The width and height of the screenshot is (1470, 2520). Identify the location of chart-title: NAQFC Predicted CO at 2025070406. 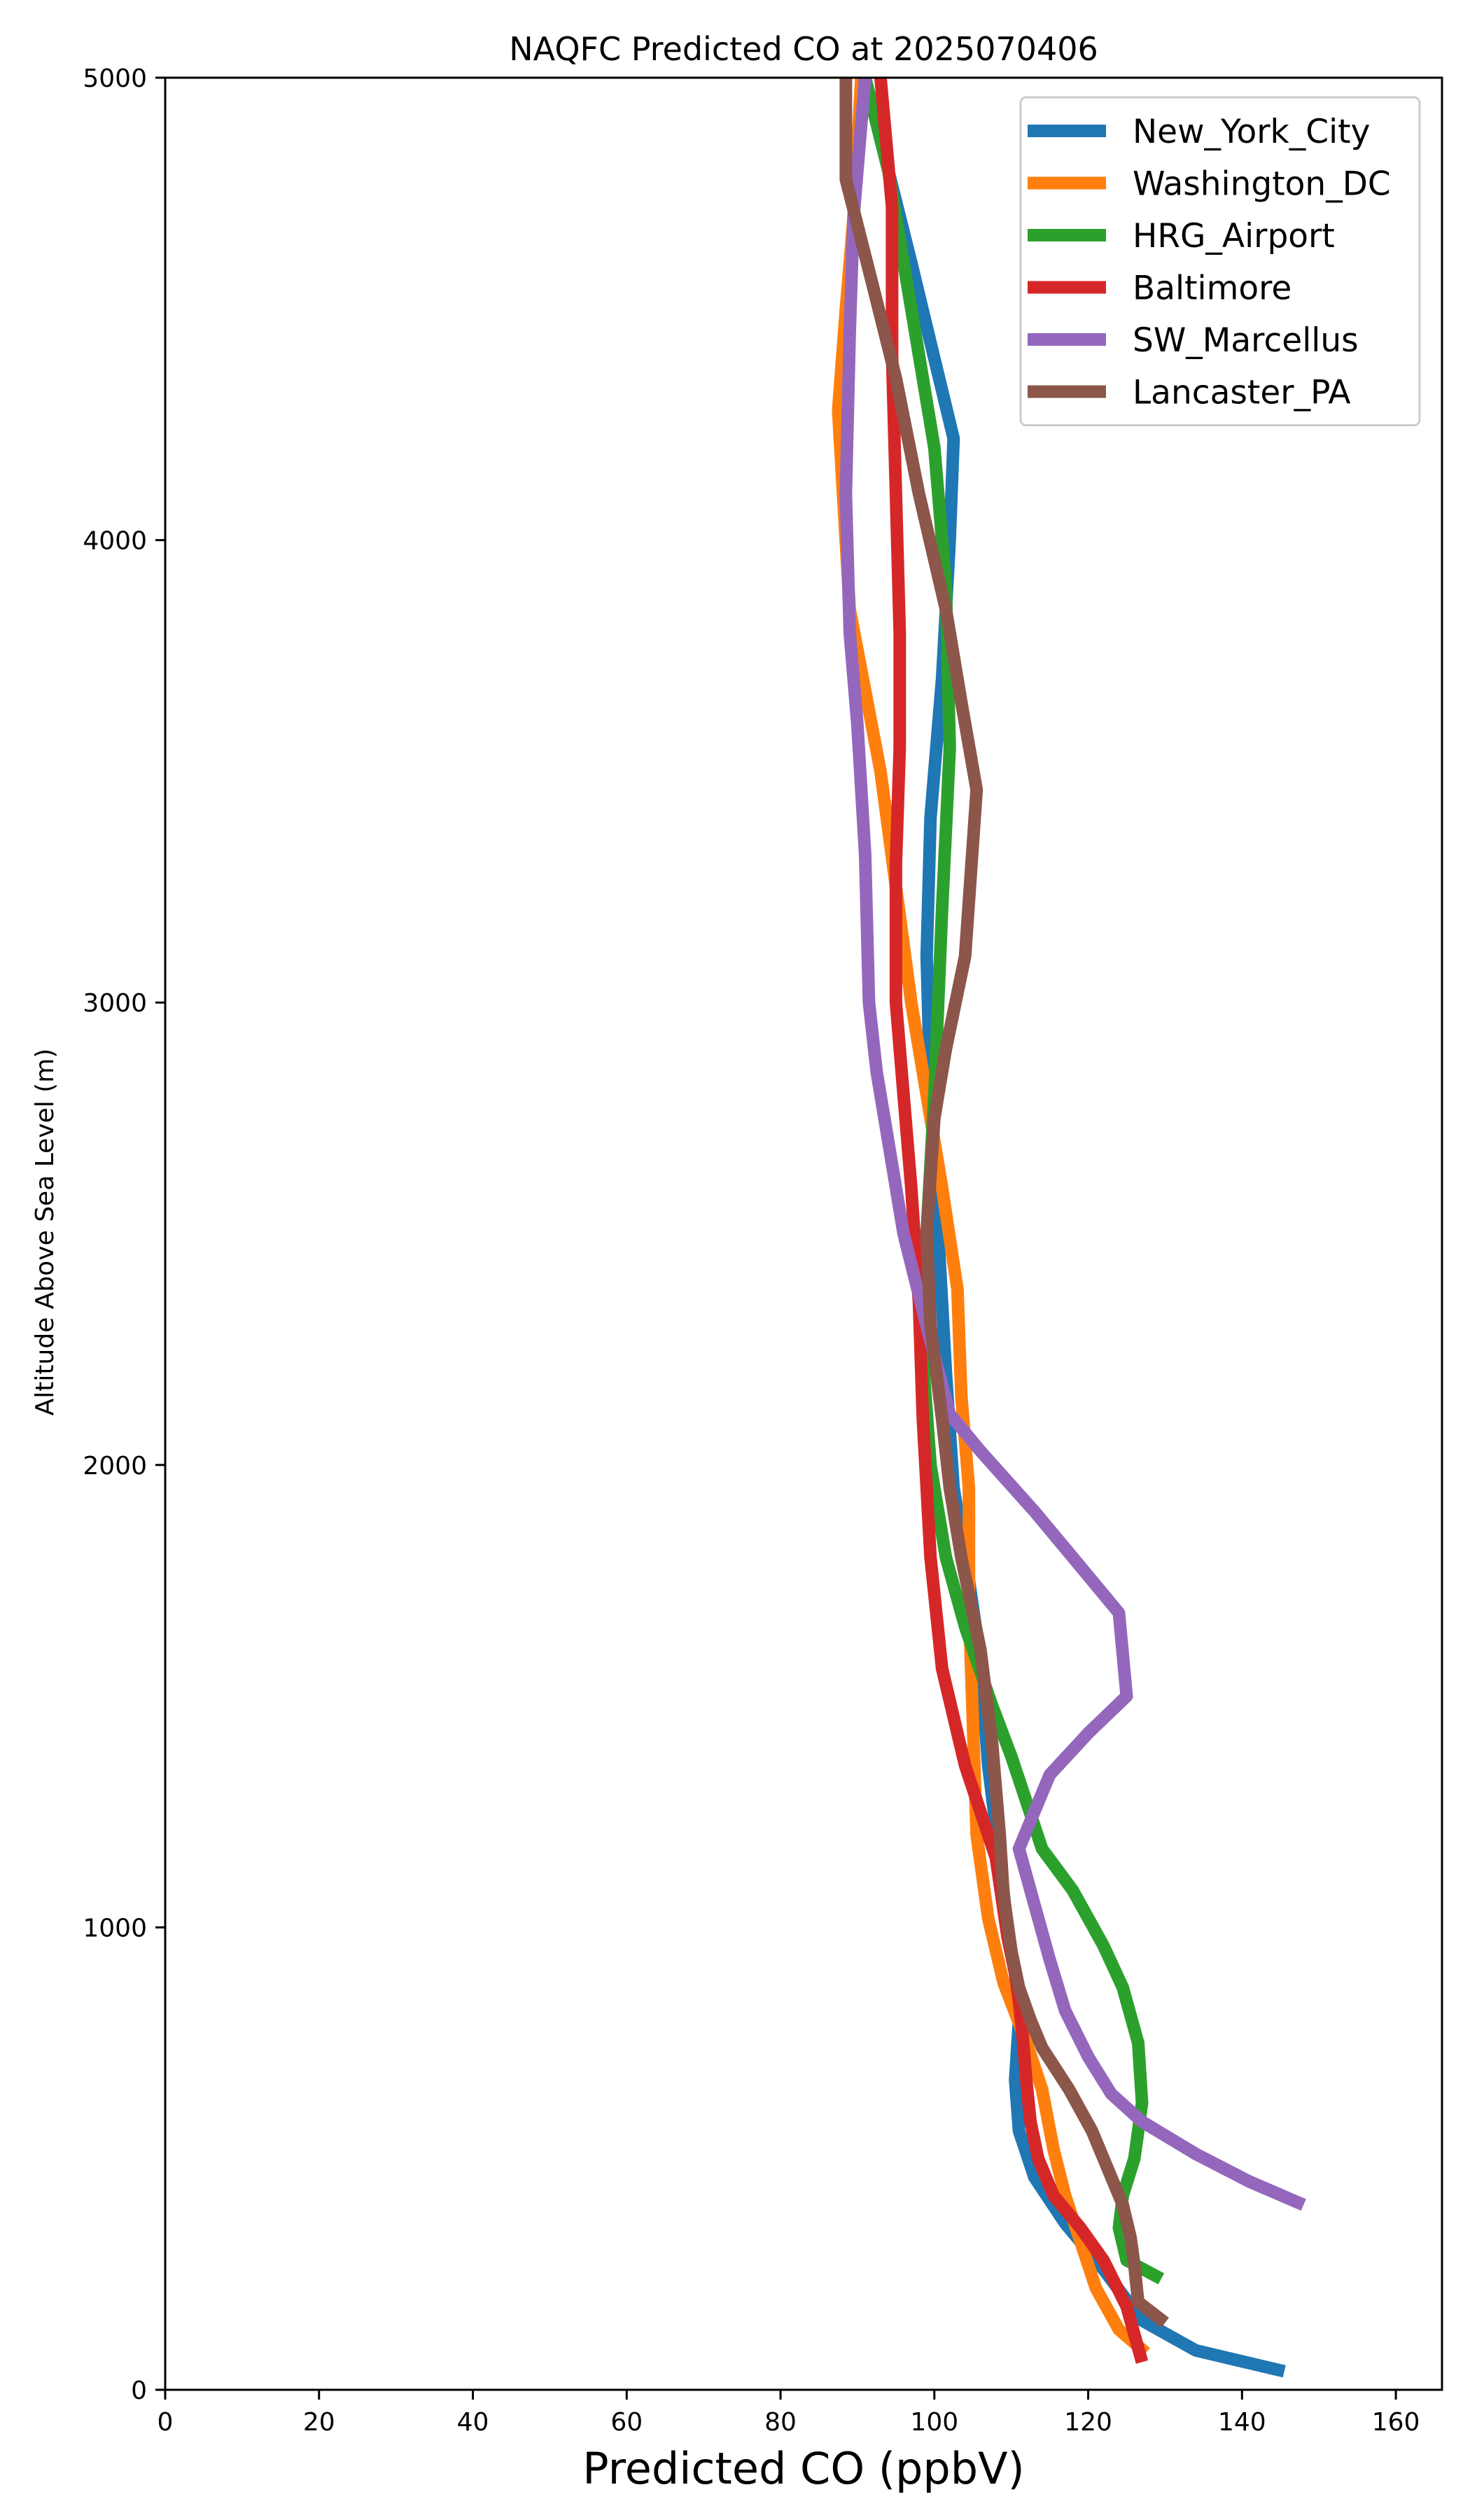
(803, 49).